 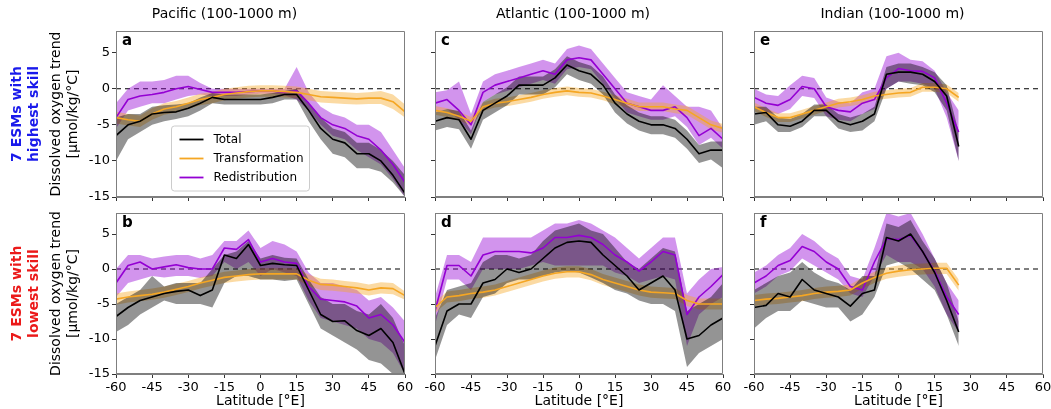 I want to click on annotation: f, so click(x=763, y=222).